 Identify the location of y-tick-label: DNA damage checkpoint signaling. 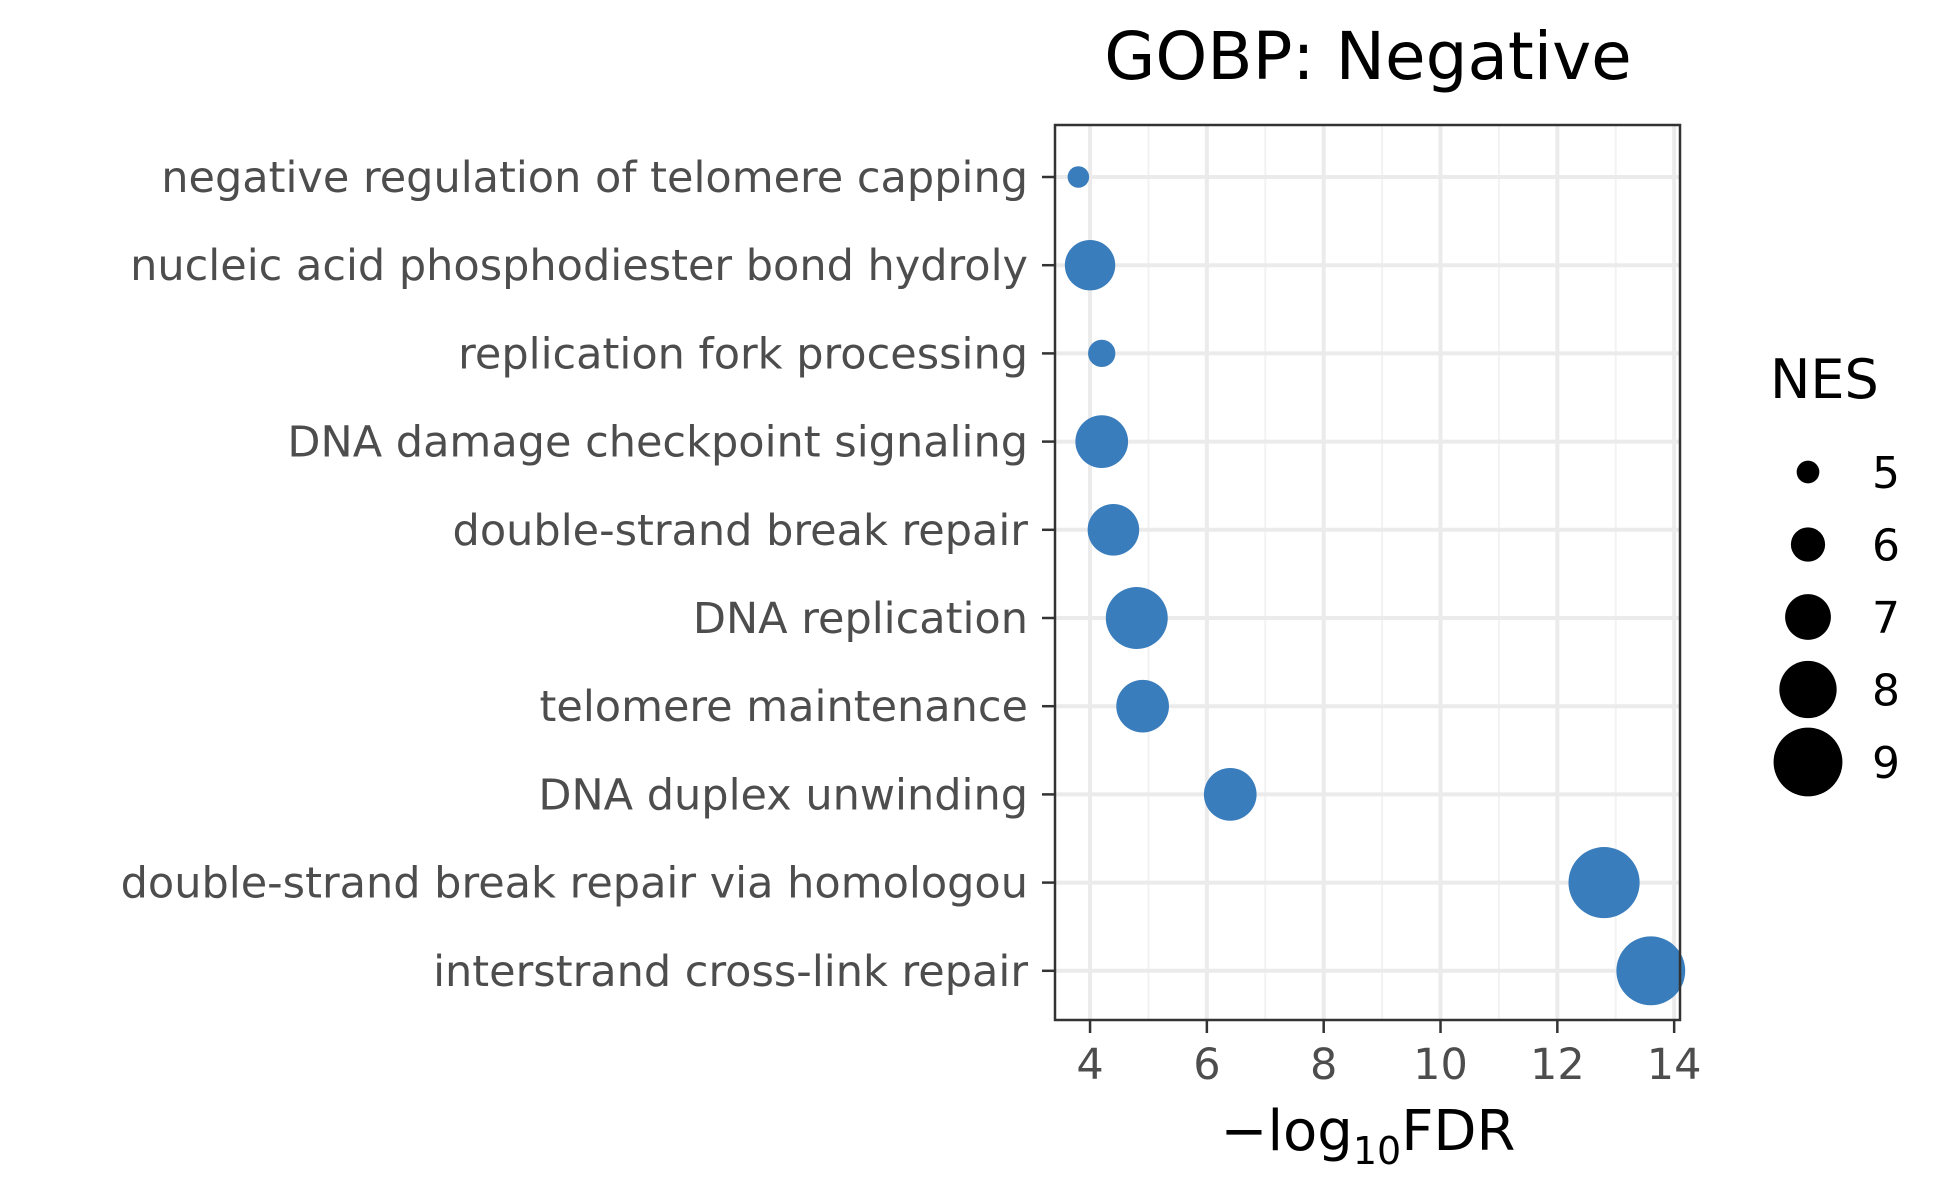
(657, 443).